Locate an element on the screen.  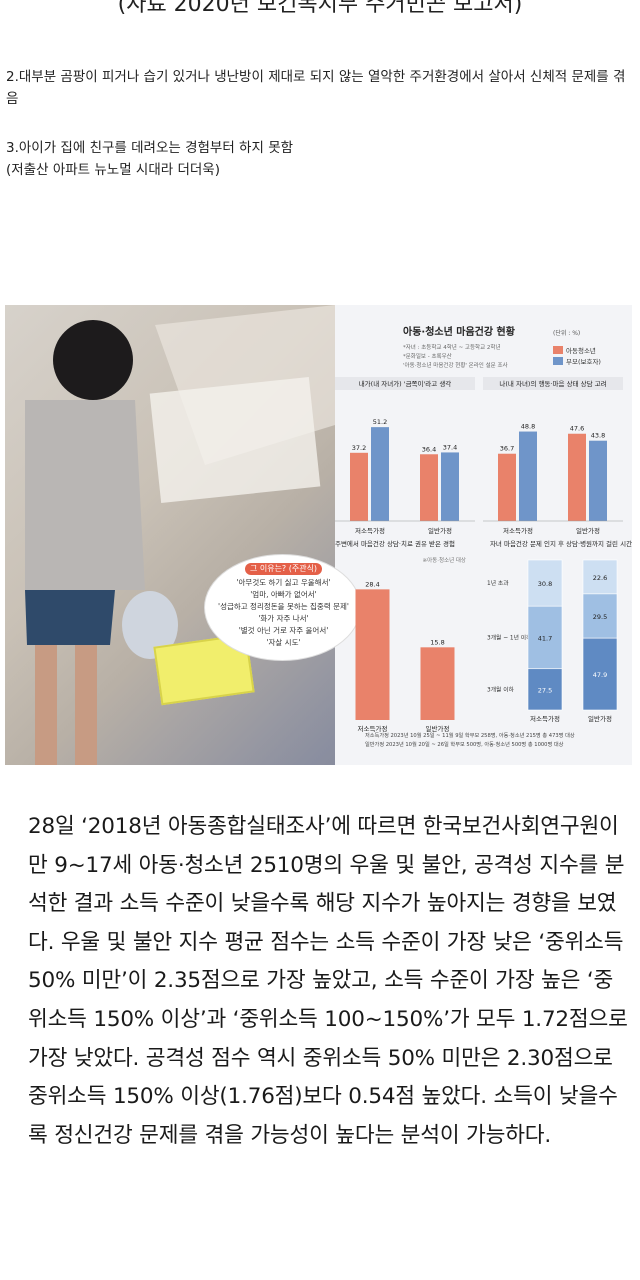
clipboard is located at coordinates (235, 440).